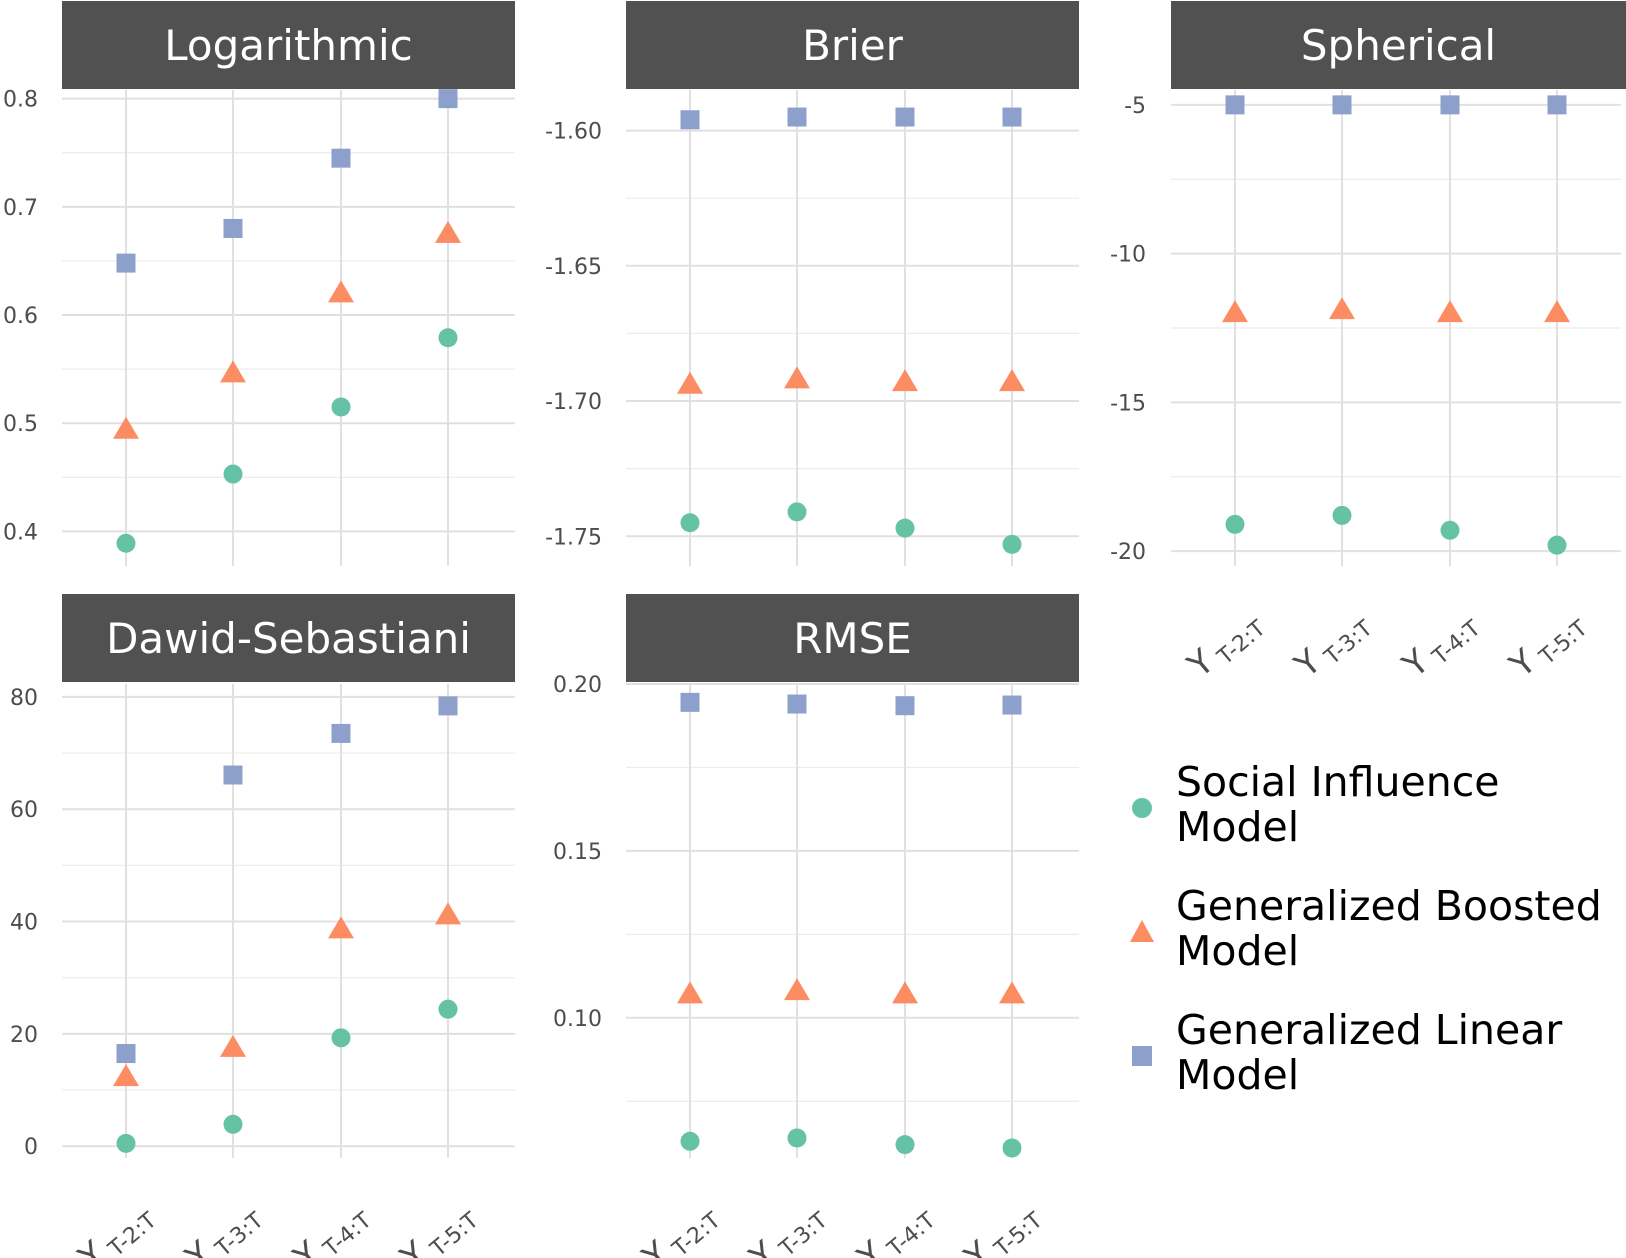 This screenshot has width=1626, height=1258. Describe the element at coordinates (1128, 403) in the screenshot. I see `y-tick-label: -15` at that location.